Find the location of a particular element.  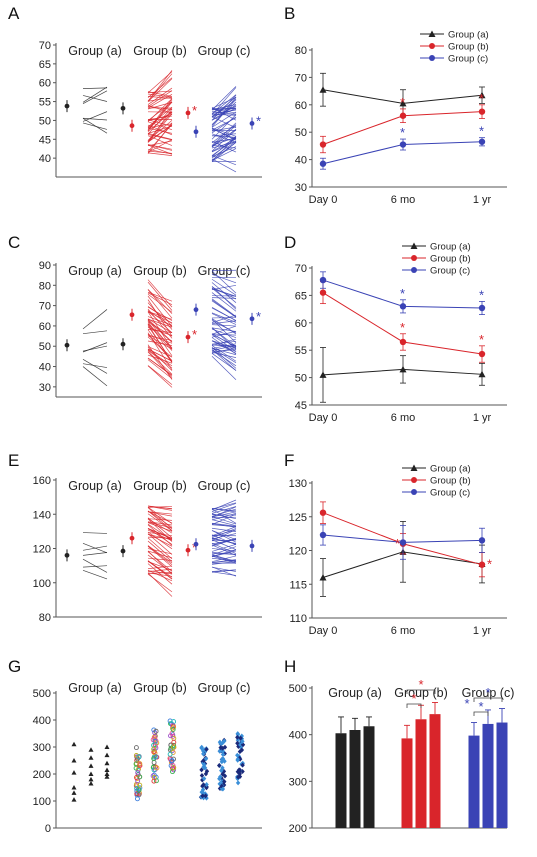

y-tick-label: 80 is located at coordinates (45, 618).